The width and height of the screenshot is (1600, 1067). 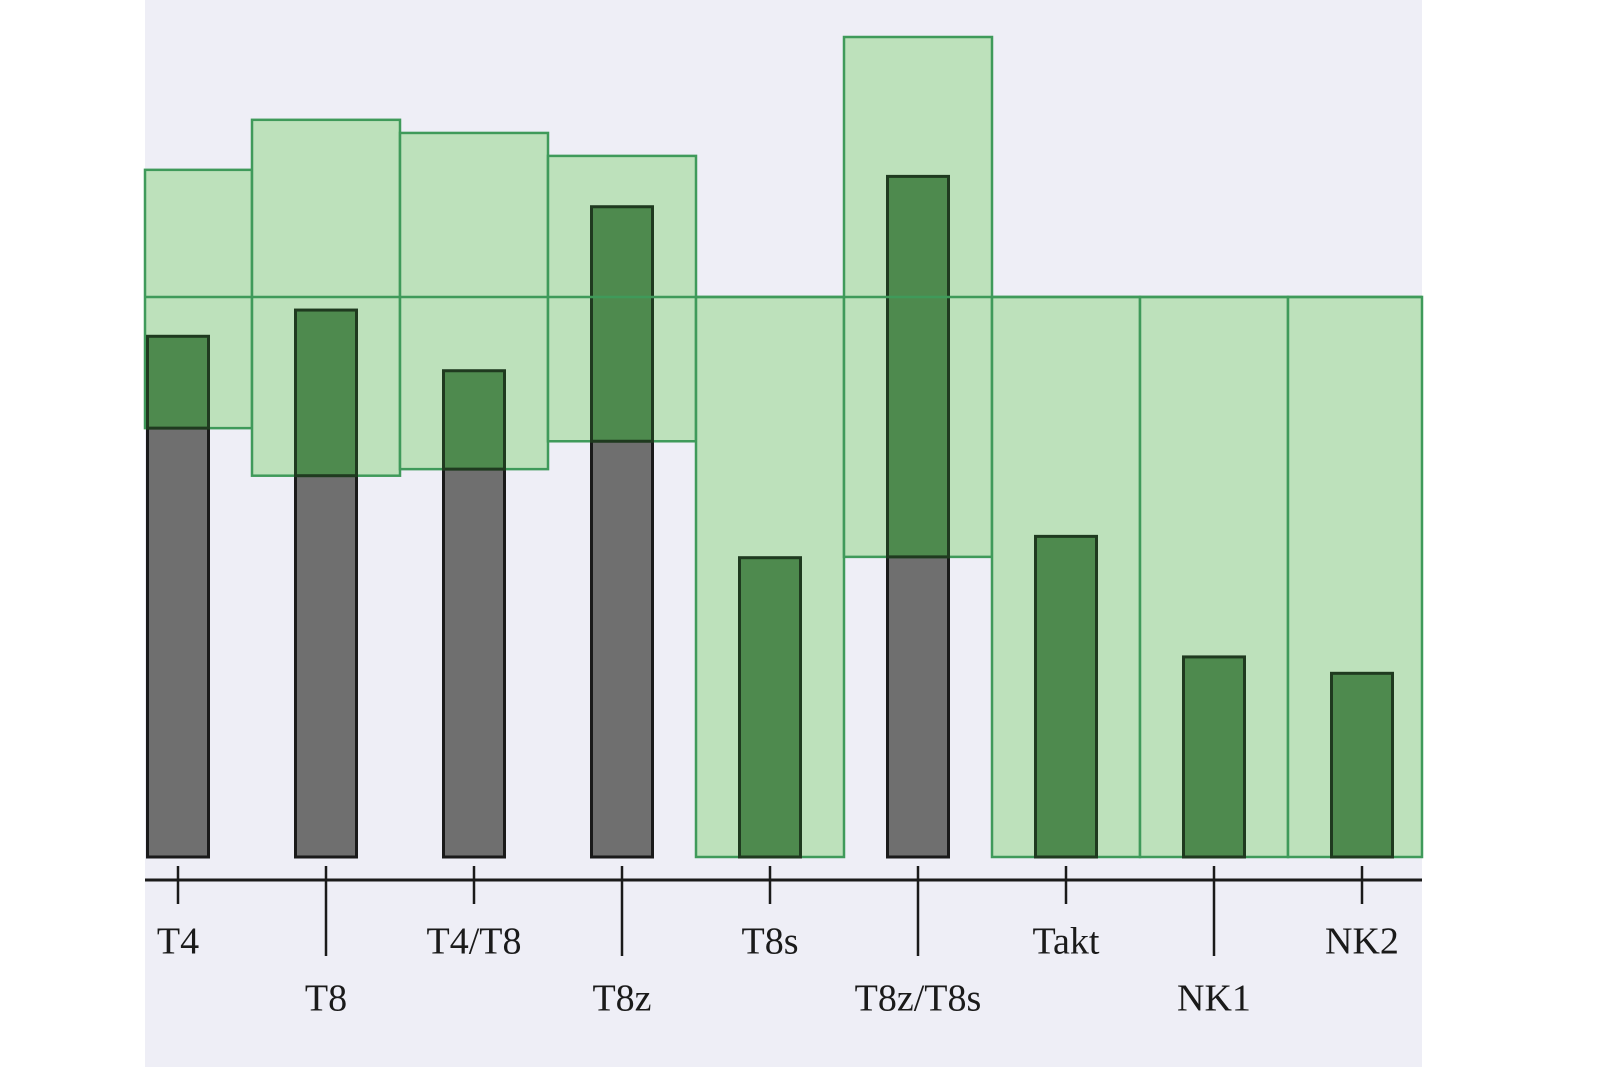 What do you see at coordinates (1362, 942) in the screenshot?
I see `x-tick-label: NK2` at bounding box center [1362, 942].